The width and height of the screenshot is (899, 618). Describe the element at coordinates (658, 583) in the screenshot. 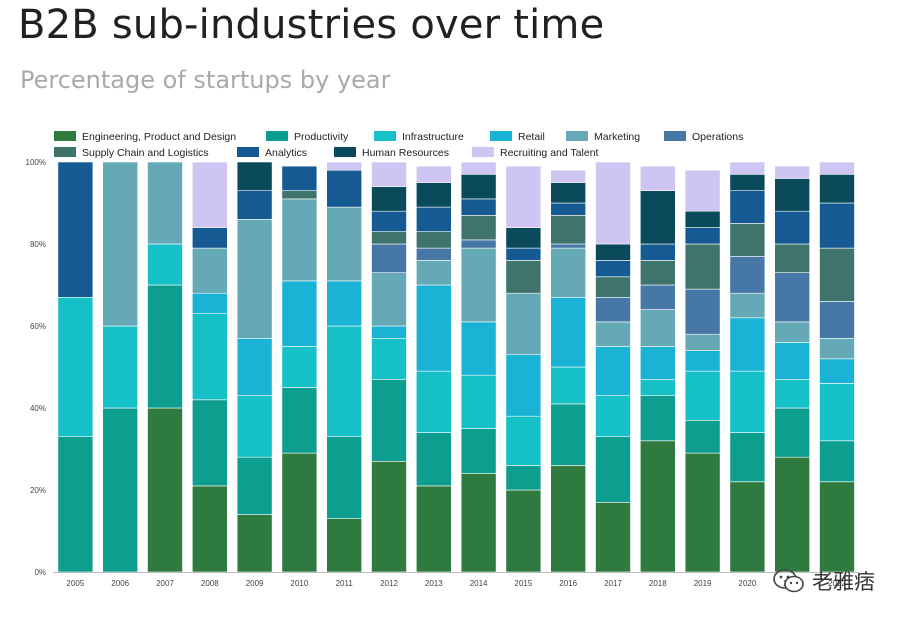

I see `x-tick-label: 2018` at that location.